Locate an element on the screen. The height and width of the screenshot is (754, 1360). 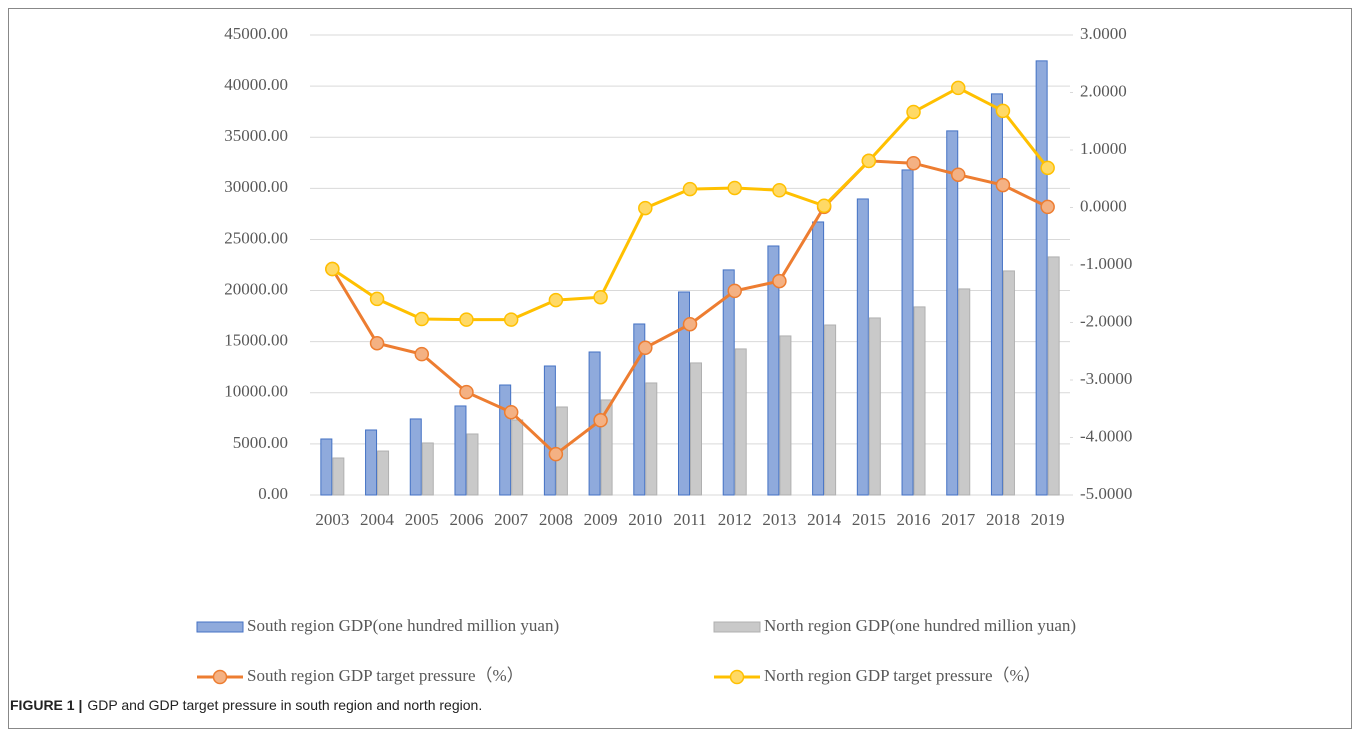
x-tick-label: 2008 is located at coordinates (556, 519).